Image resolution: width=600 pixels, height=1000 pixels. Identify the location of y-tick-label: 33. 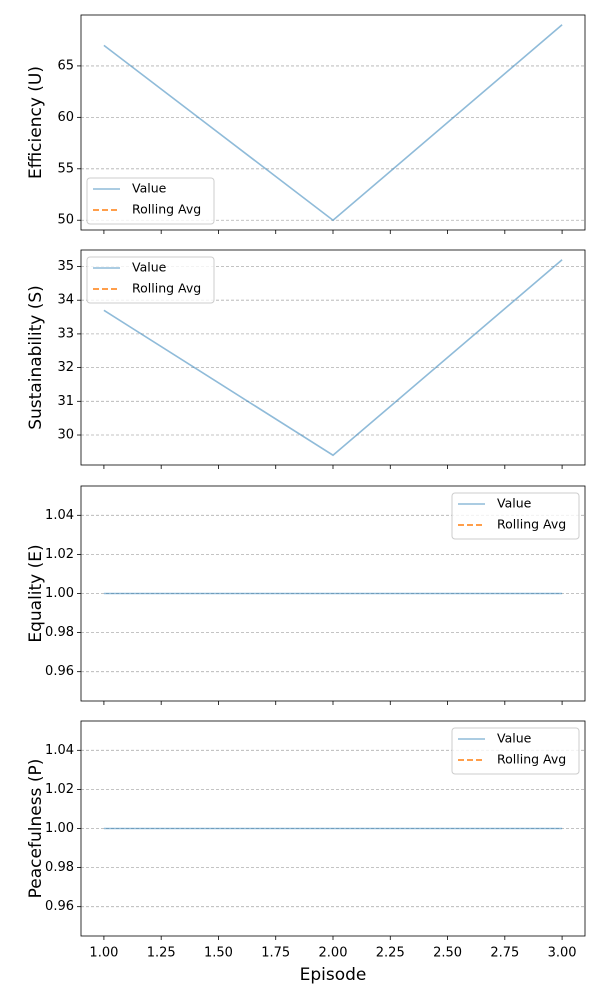
(65, 333).